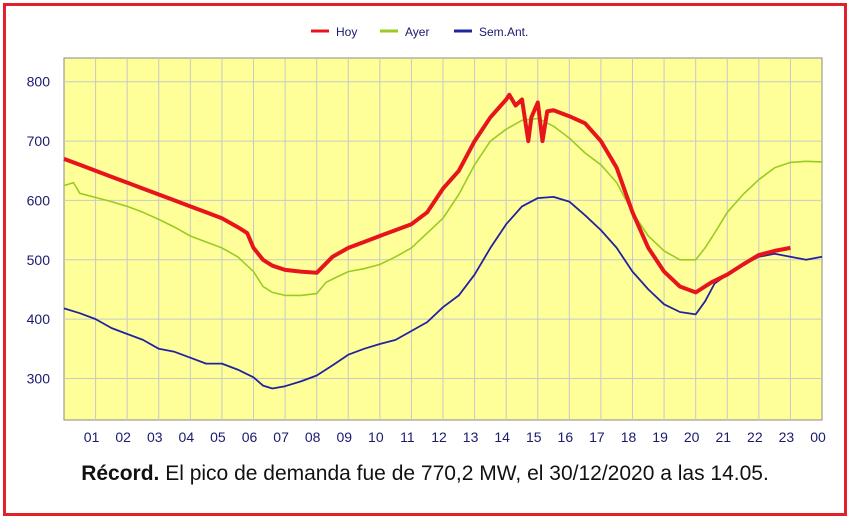 This screenshot has width=850, height=519. What do you see at coordinates (39, 319) in the screenshot?
I see `y-tick-label: 400` at bounding box center [39, 319].